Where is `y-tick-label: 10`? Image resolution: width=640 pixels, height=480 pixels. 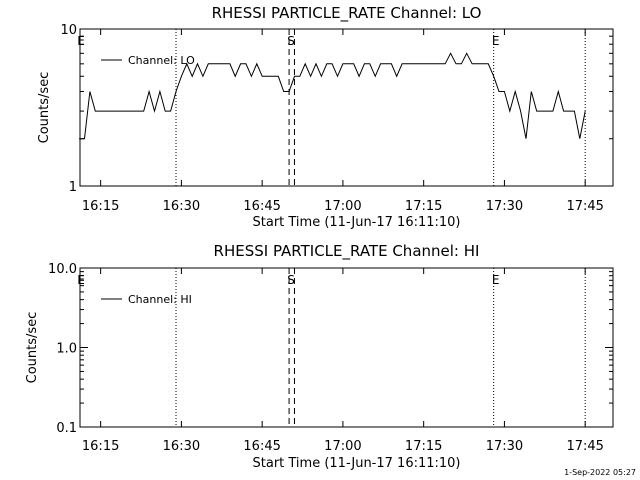 y-tick-label: 10 is located at coordinates (68, 30).